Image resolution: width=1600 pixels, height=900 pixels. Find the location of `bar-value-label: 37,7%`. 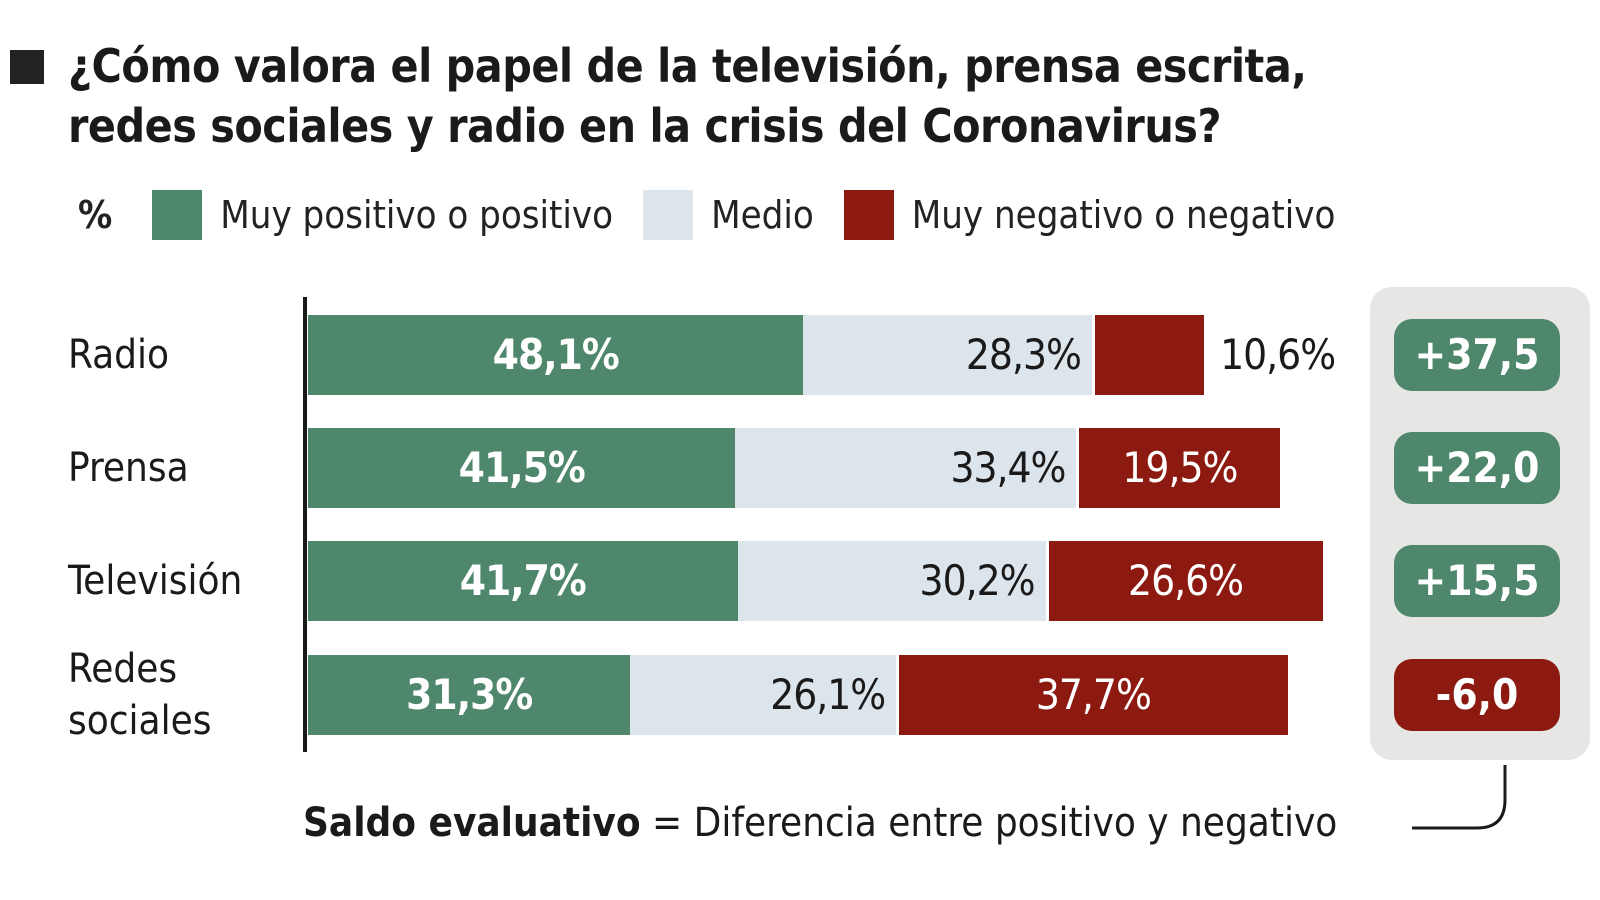

bar-value-label: 37,7% is located at coordinates (1093, 694).